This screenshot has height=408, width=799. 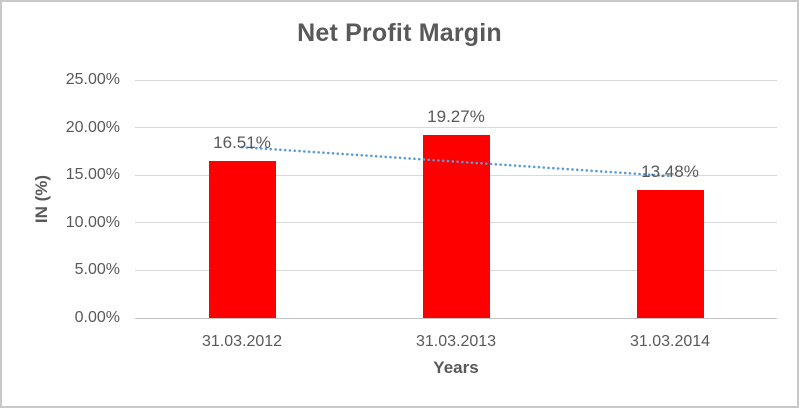 I want to click on data-label: 19.27%, so click(x=456, y=116).